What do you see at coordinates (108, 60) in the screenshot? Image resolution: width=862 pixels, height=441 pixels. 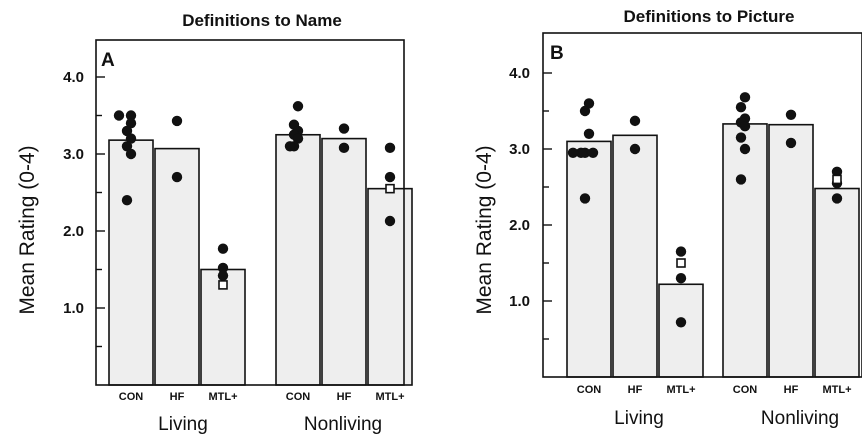 I see `panel-letter: A` at bounding box center [108, 60].